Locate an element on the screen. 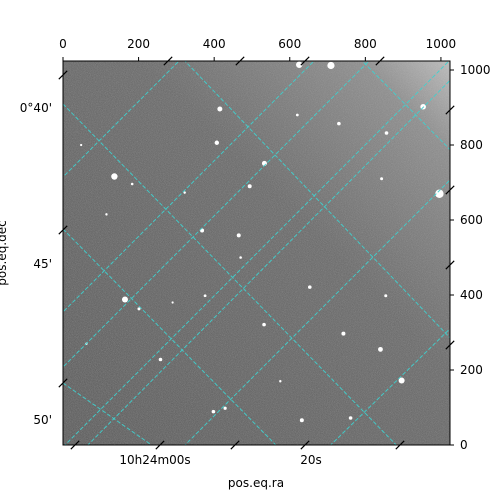 This screenshot has height=500, width=500. right-tick-label: 800 is located at coordinates (471, 145).